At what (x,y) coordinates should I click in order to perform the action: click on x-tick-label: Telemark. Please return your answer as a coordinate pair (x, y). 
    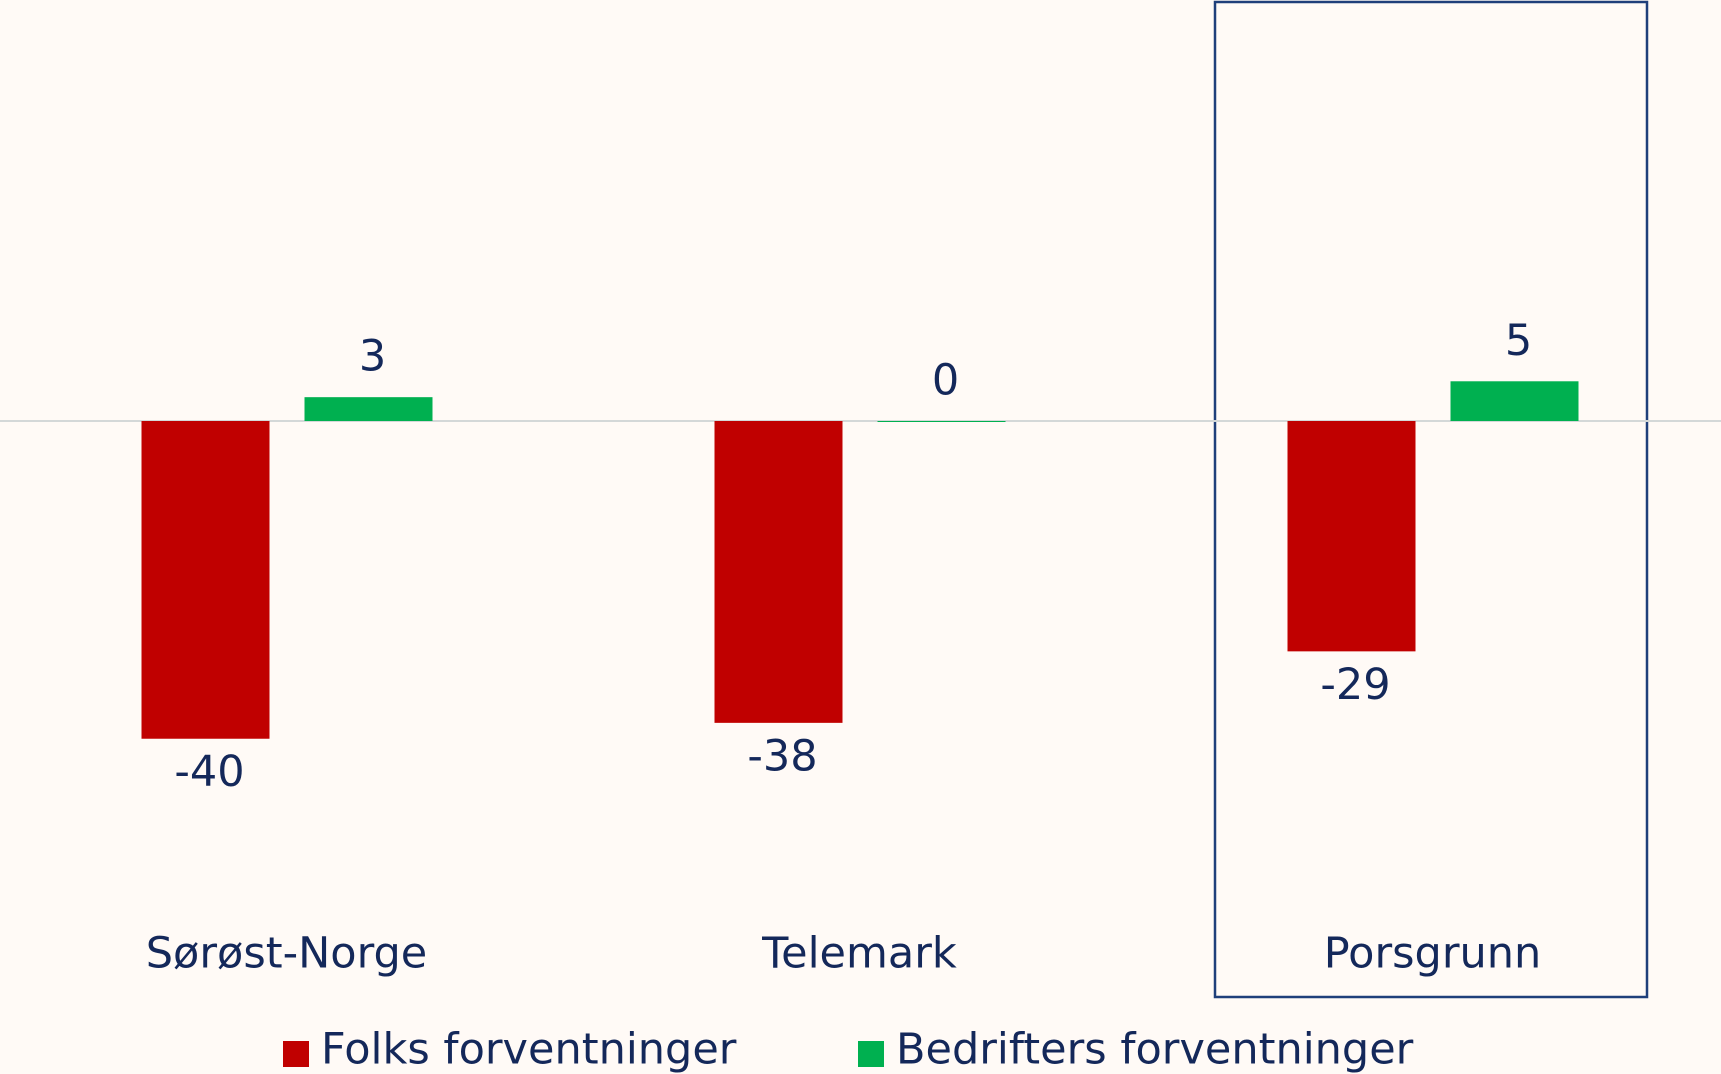
    Looking at the image, I should click on (859, 954).